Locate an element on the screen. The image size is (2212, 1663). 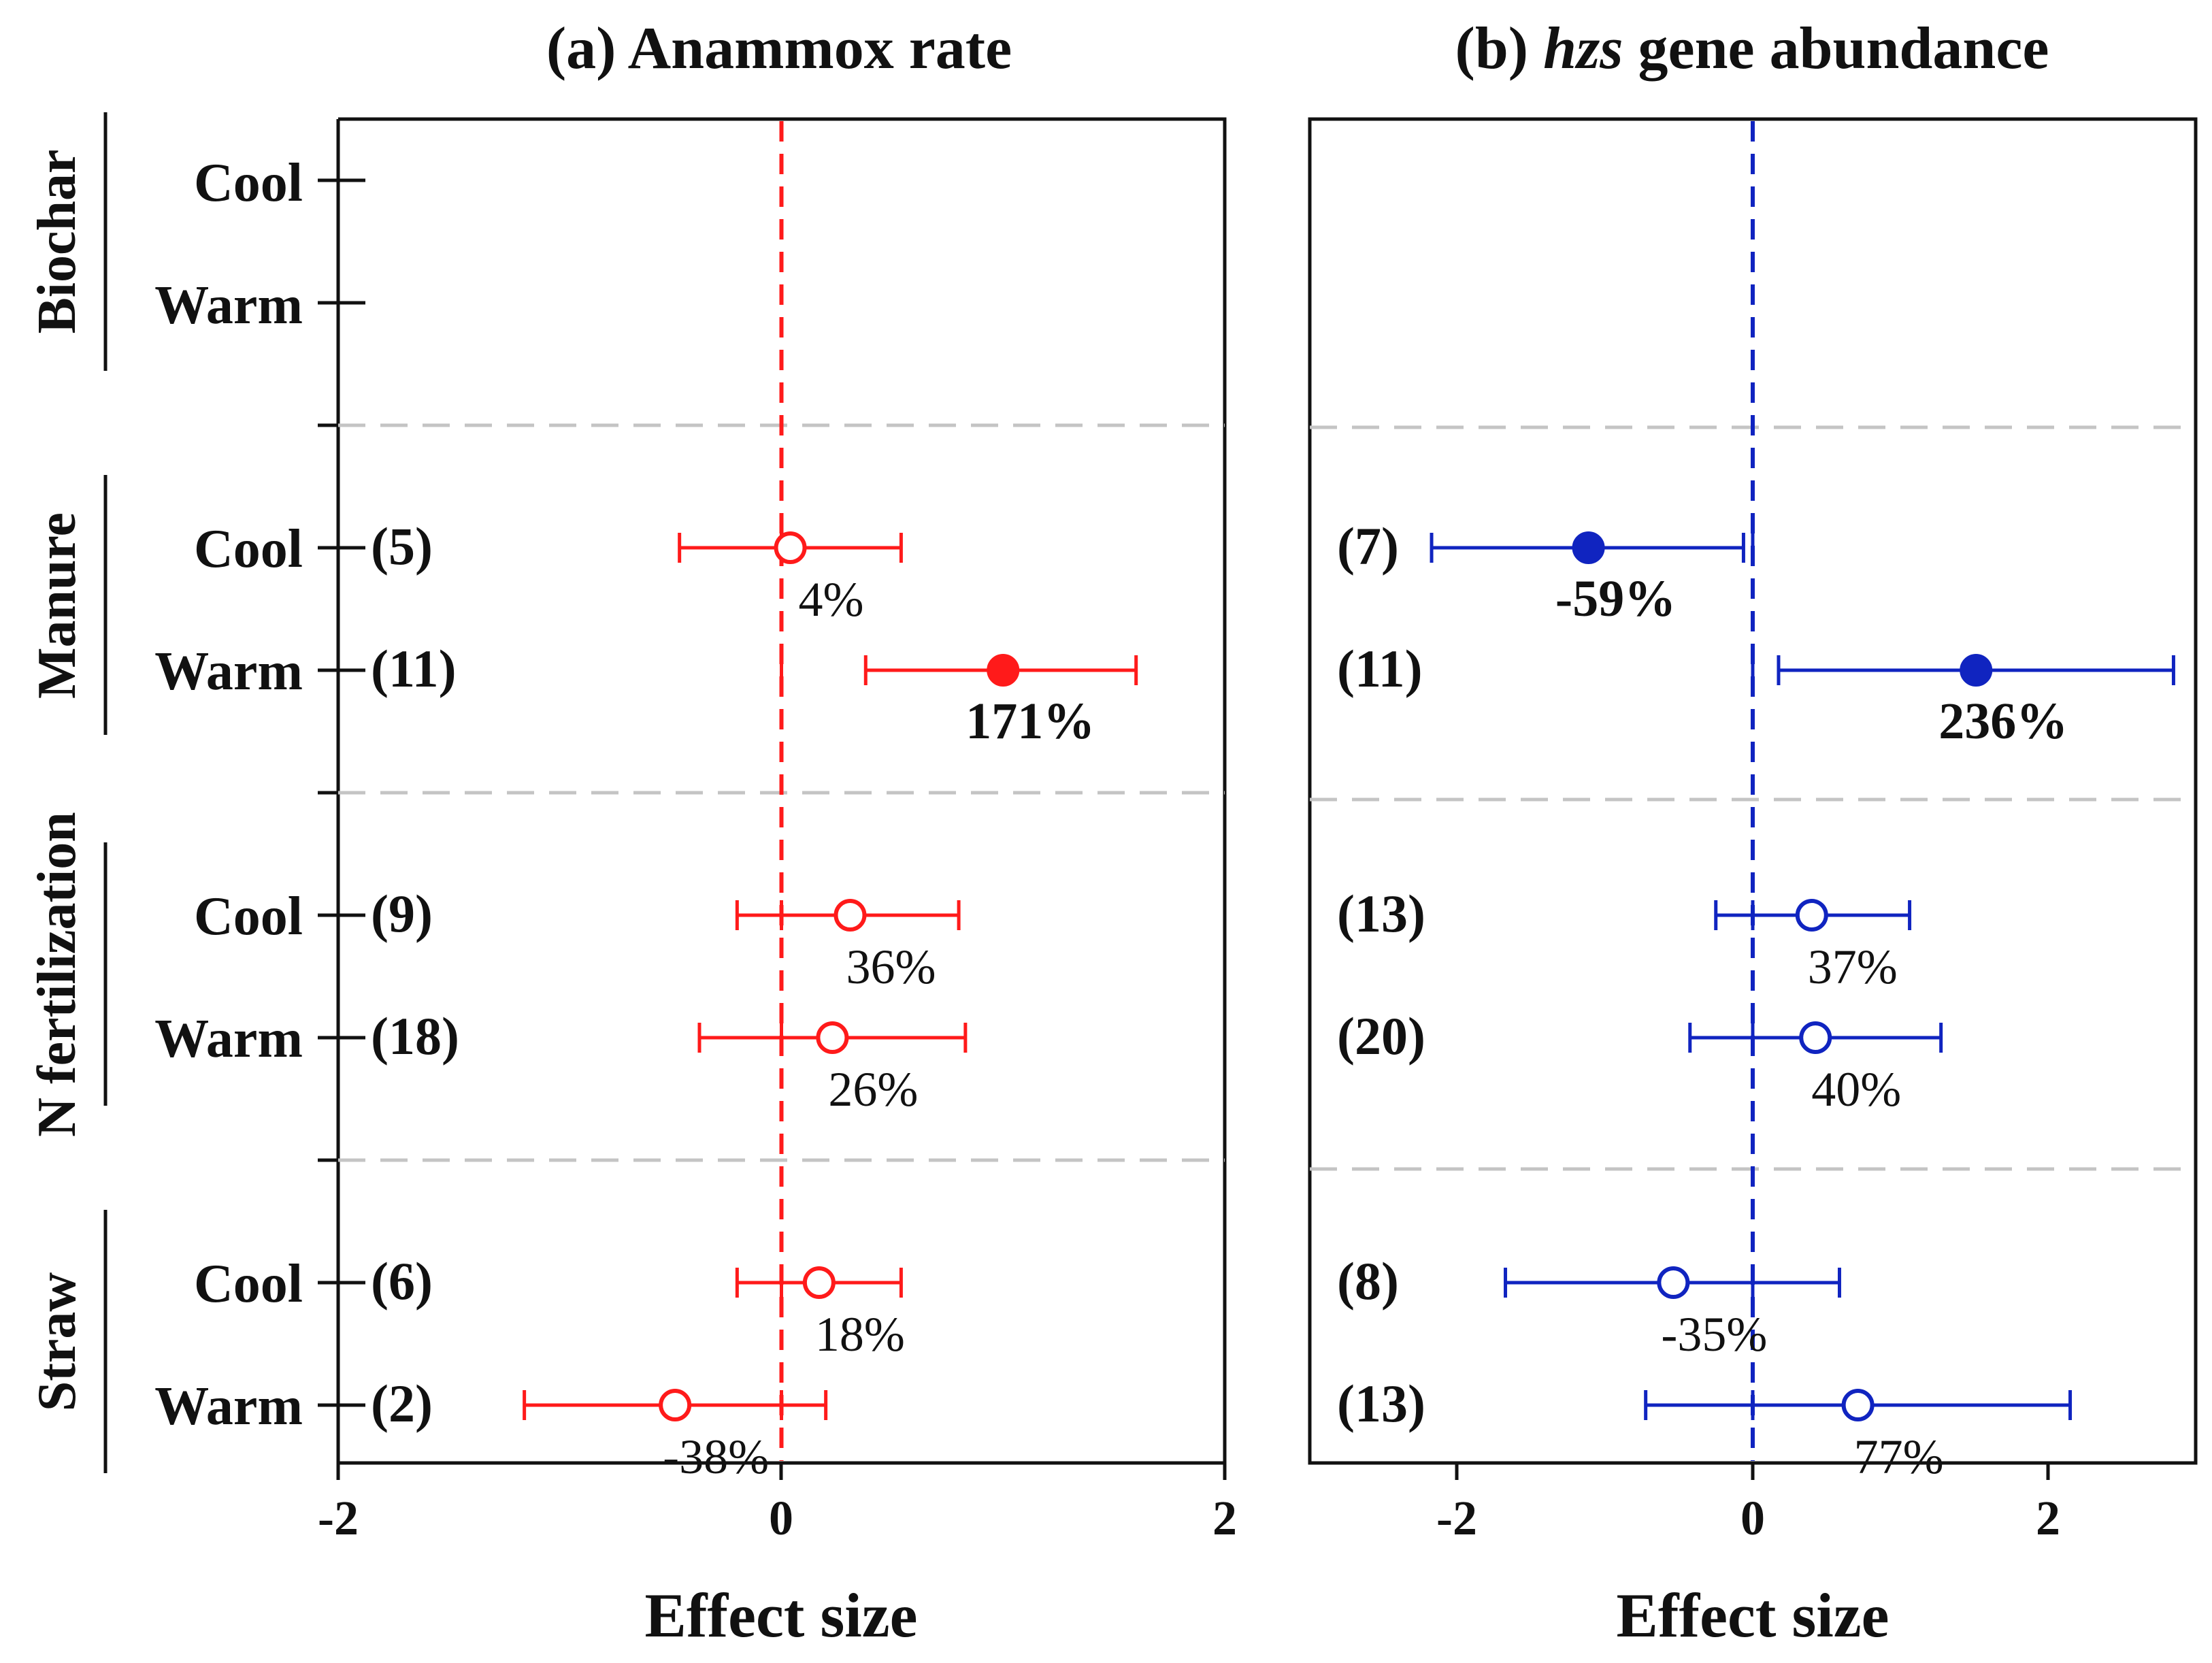
panel-b-x-tick-label: 0 is located at coordinates (1752, 1518).